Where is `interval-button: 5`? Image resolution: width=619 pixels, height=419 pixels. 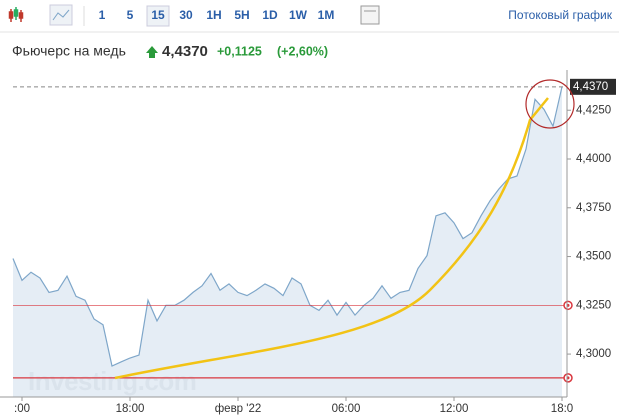
interval-button: 5 is located at coordinates (130, 15).